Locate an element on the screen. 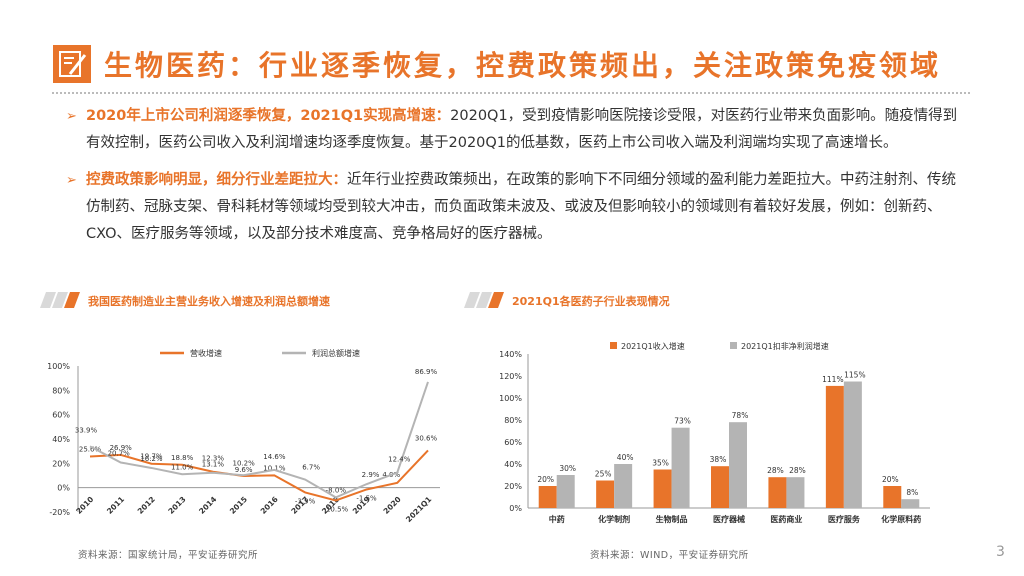 This screenshot has width=1024, height=576. data-label: 73% is located at coordinates (682, 421).